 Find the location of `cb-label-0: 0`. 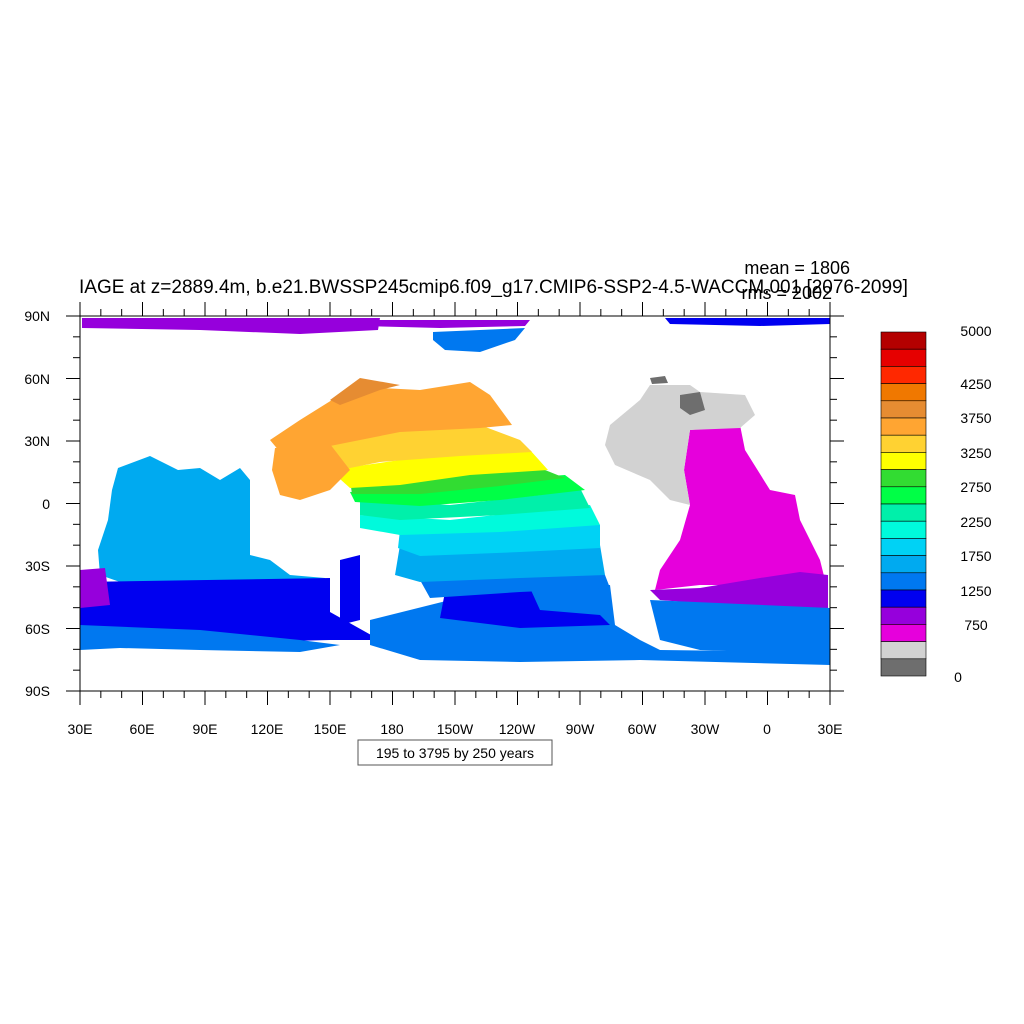

cb-label-0: 0 is located at coordinates (958, 677).